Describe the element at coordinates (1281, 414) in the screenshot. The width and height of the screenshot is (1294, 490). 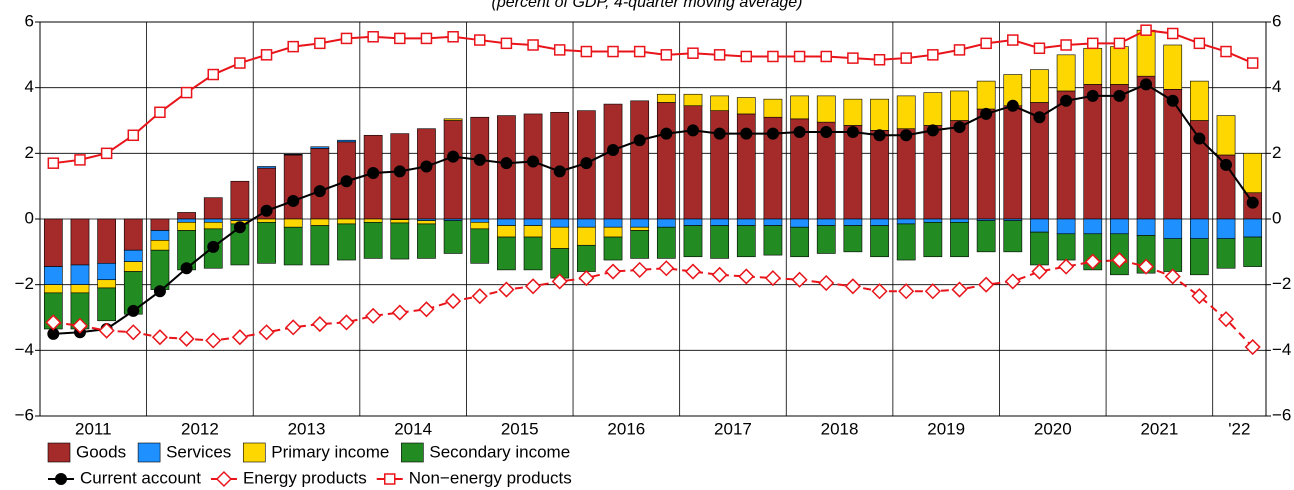
I see `y2-tick-label: −6` at that location.